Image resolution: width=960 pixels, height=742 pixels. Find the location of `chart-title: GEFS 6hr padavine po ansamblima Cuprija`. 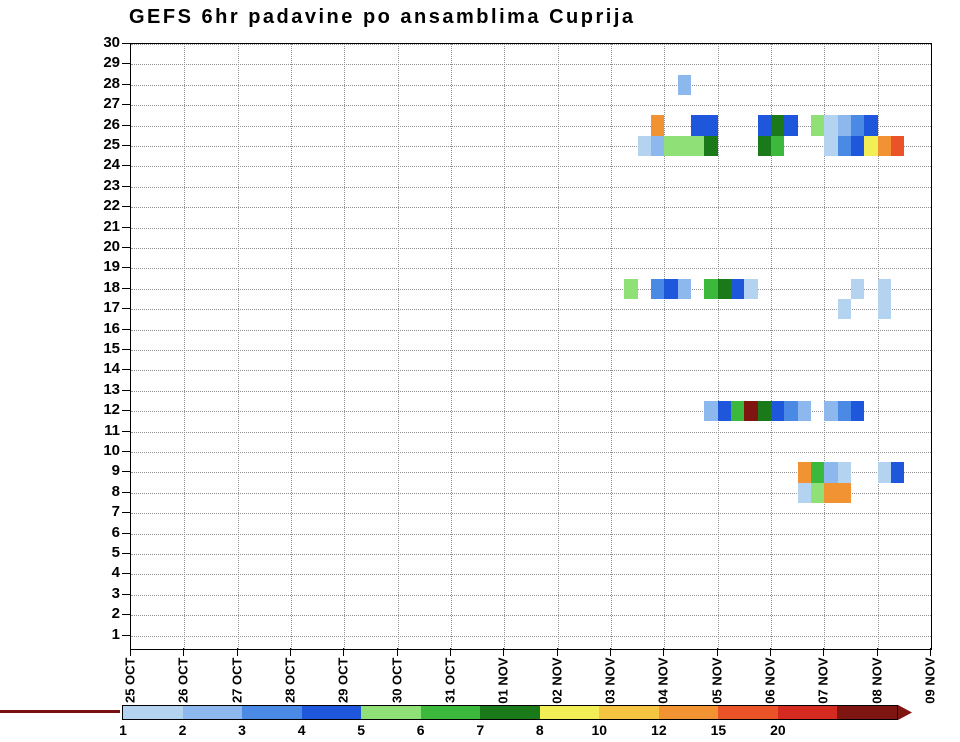

chart-title: GEFS 6hr padavine po ansamblima Cuprija is located at coordinates (382, 17).